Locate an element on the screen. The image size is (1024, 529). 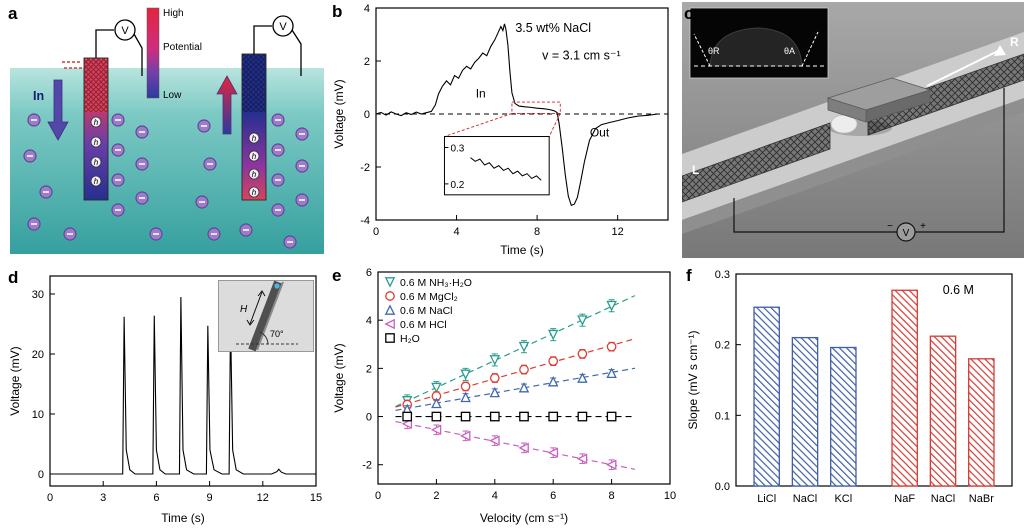
potential-colorbar: High Potential Low is located at coordinates (174, 54).